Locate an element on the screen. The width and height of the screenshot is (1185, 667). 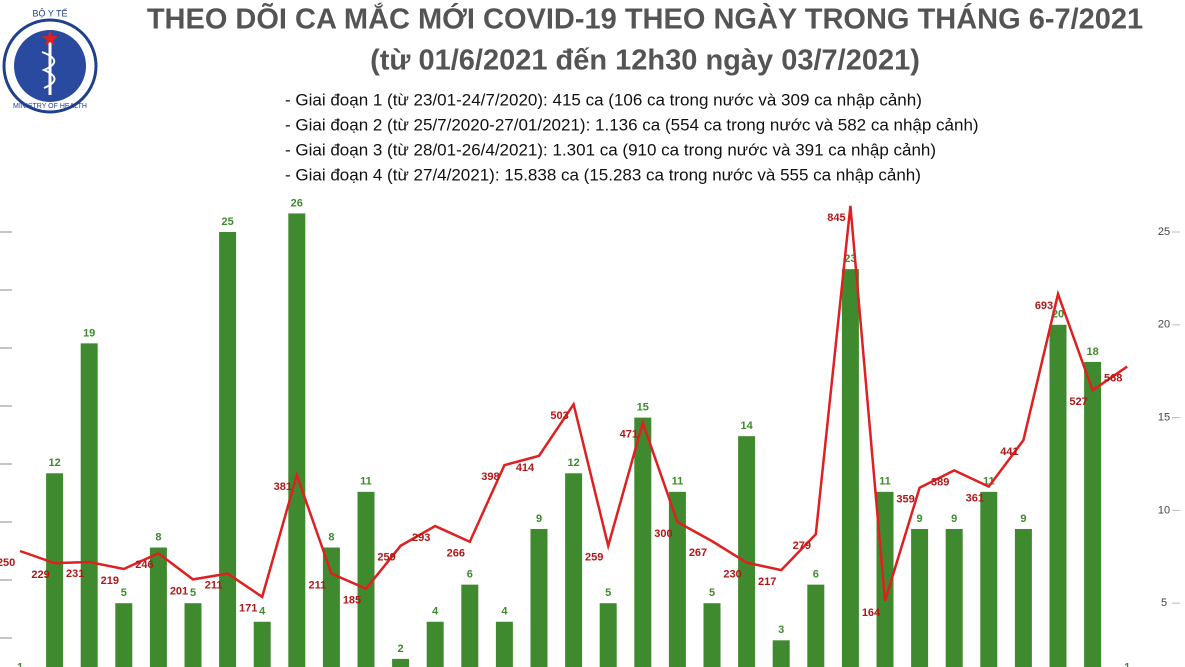
line-value-label: 359 is located at coordinates (905, 500).